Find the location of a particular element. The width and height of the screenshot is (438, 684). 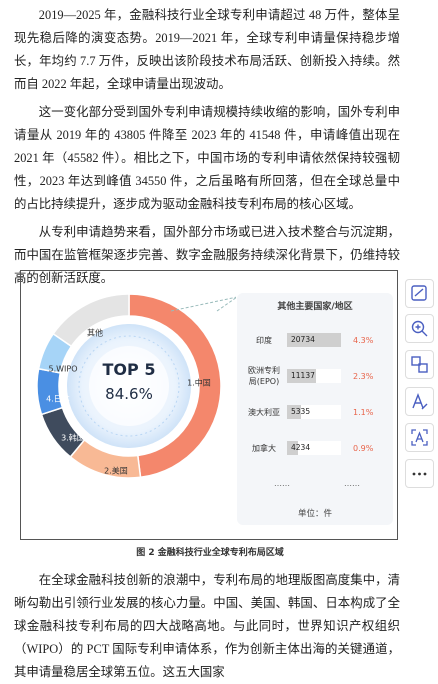

inner-core is located at coordinates (129, 386).